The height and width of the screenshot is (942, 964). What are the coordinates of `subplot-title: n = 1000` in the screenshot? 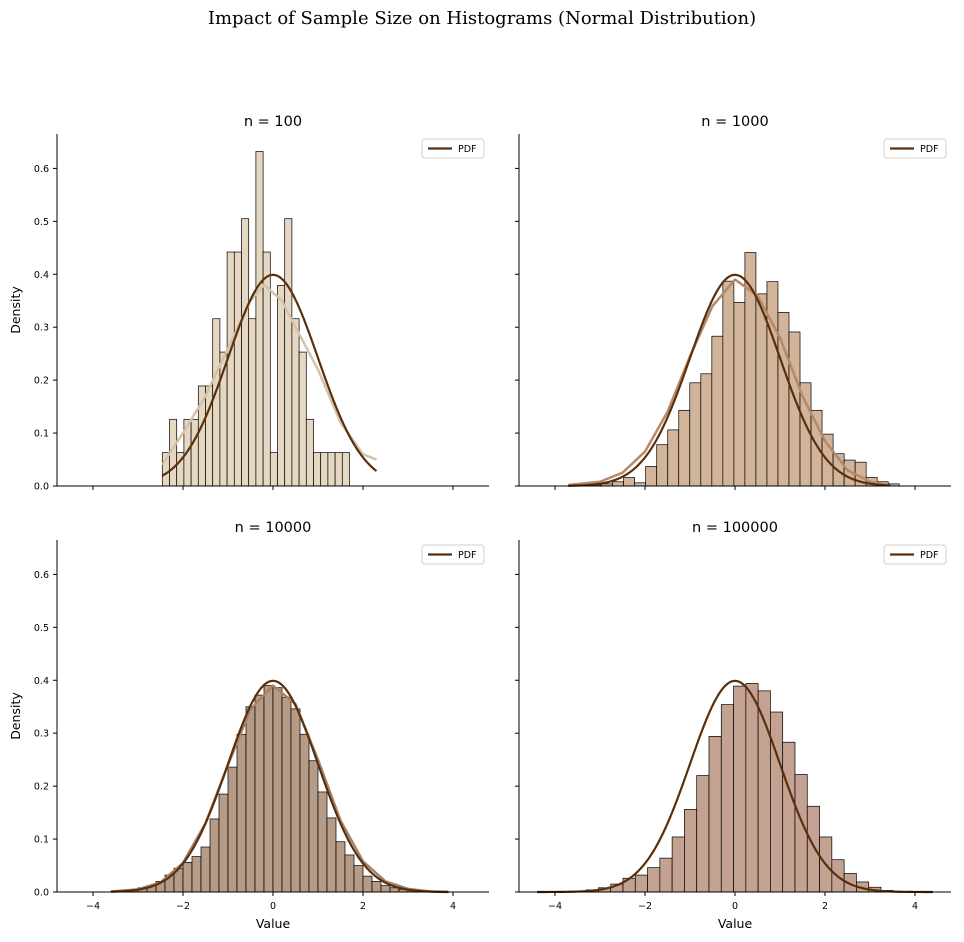 It's located at (734, 122).